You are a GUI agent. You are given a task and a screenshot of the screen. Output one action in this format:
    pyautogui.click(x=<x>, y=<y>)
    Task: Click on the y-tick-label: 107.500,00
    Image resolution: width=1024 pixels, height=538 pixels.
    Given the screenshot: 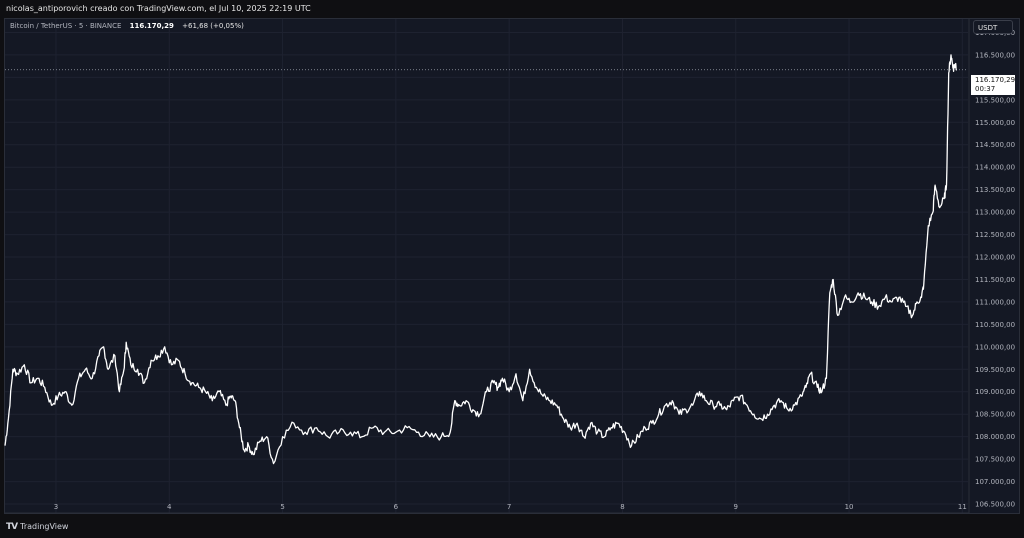 What is the action you would take?
    pyautogui.click(x=995, y=460)
    